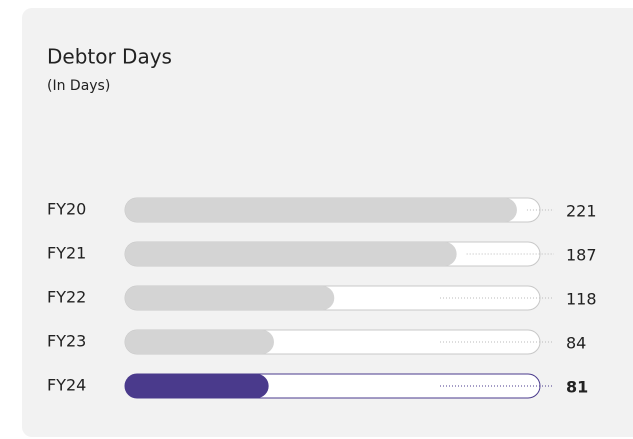 The width and height of the screenshot is (633, 439). I want to click on category-label: FY21, so click(66, 253).